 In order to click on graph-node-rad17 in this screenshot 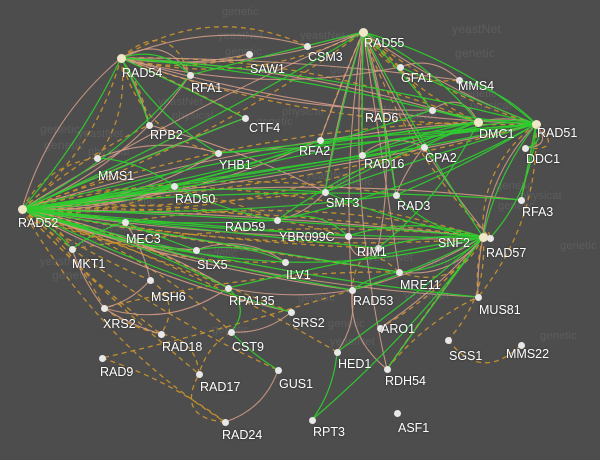, I will do `click(199, 374)`.